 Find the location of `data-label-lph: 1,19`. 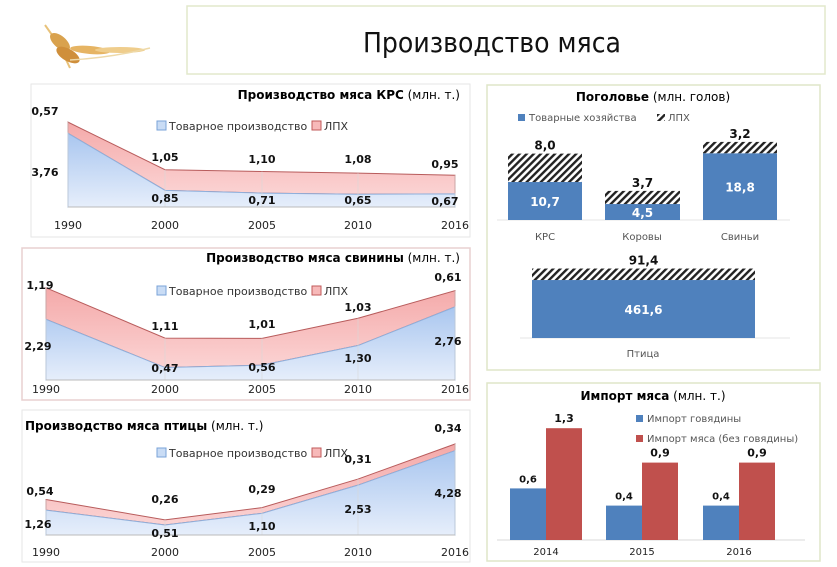

data-label-lph: 1,19 is located at coordinates (39, 285).